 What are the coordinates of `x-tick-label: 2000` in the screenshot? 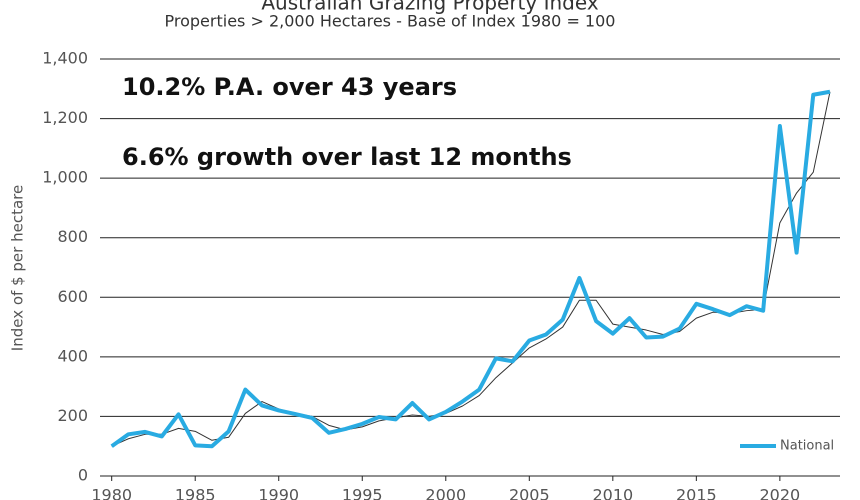 It's located at (445, 493).